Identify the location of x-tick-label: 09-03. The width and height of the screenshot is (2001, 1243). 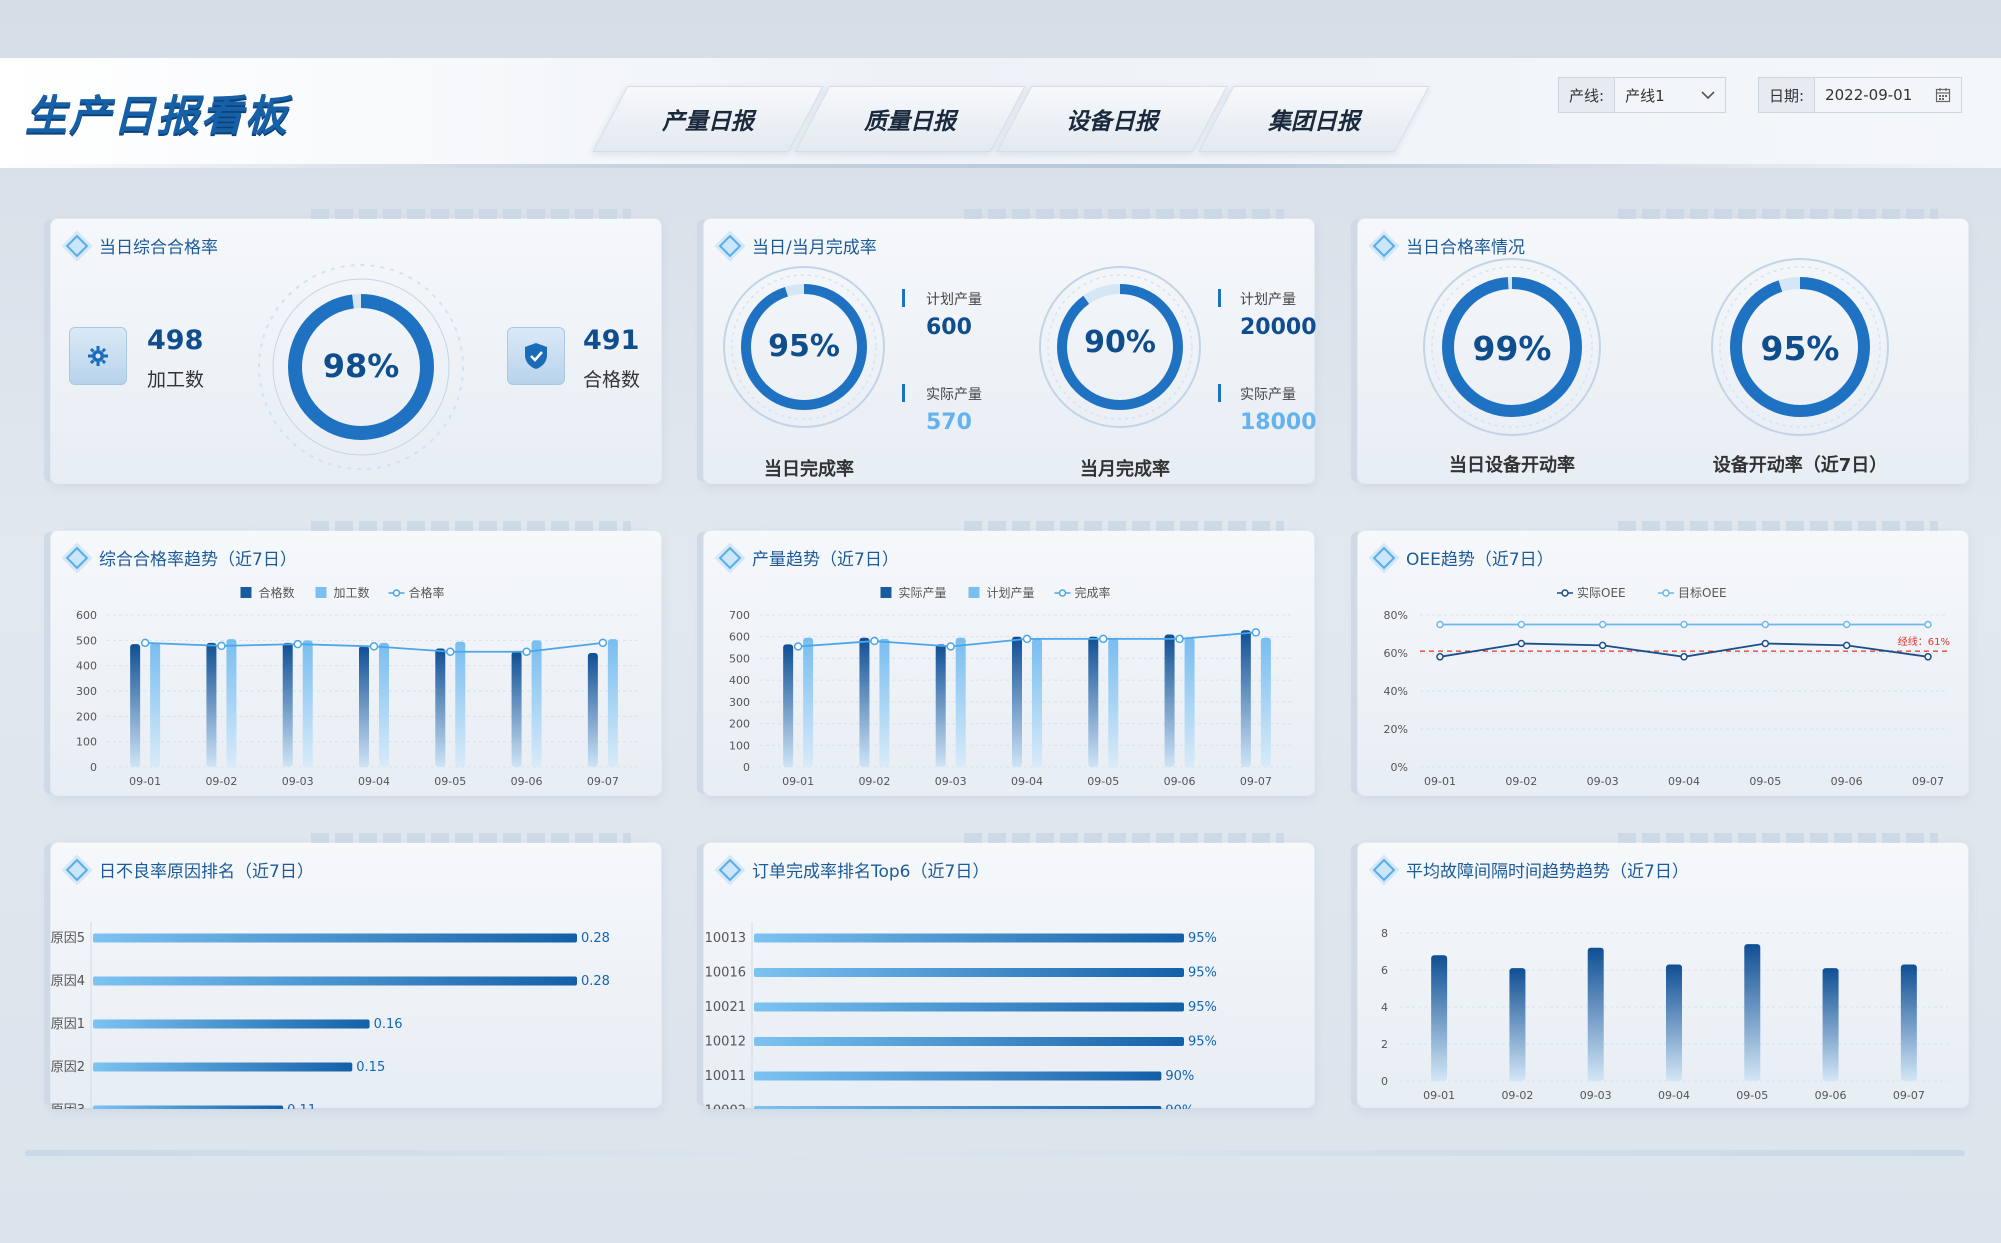
(951, 781).